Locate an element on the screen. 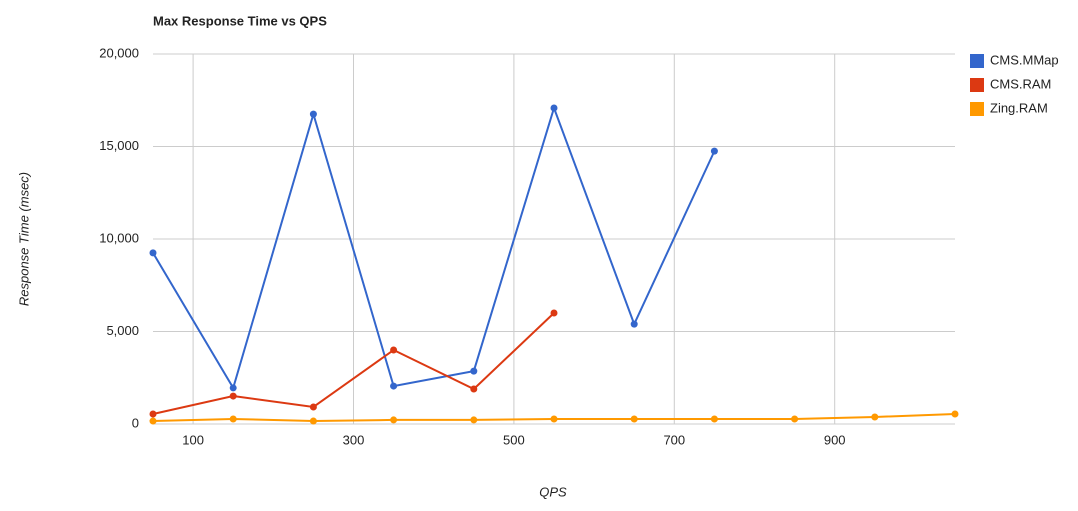 Image resolution: width=1078 pixels, height=511 pixels. x-tick-label: 900 is located at coordinates (835, 439).